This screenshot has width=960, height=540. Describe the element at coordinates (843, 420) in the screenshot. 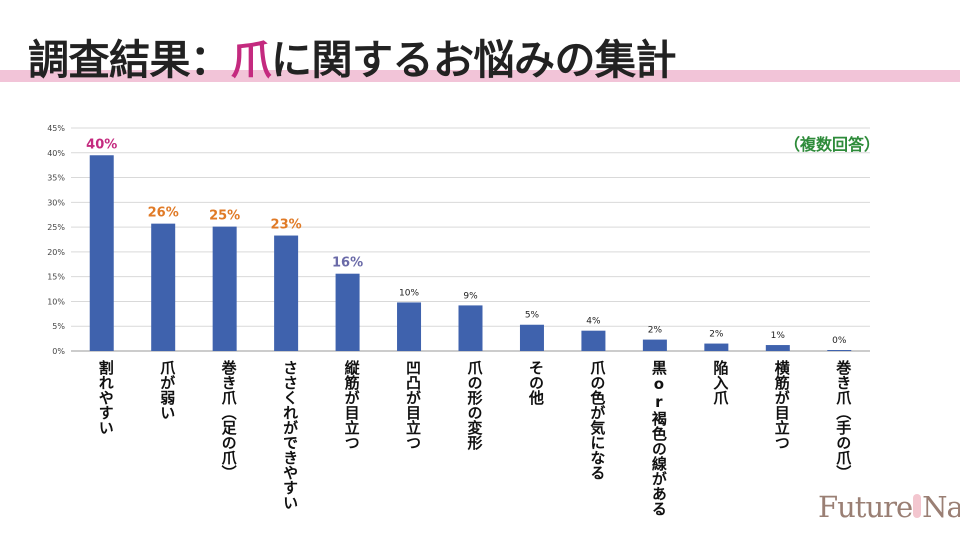

I see `x-category-label: 巻き爪（手の爪）` at that location.